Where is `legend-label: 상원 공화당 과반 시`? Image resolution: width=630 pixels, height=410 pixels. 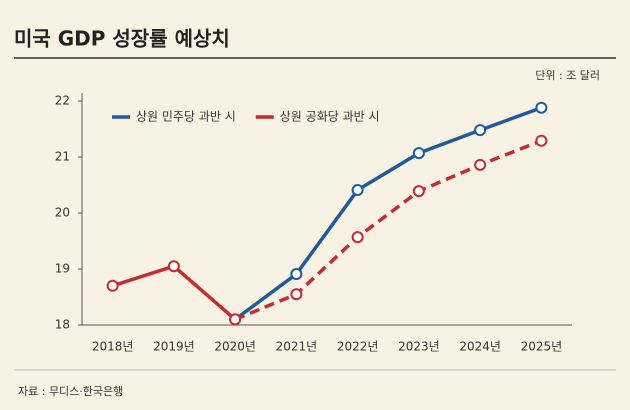 legend-label: 상원 공화당 과반 시 is located at coordinates (330, 117).